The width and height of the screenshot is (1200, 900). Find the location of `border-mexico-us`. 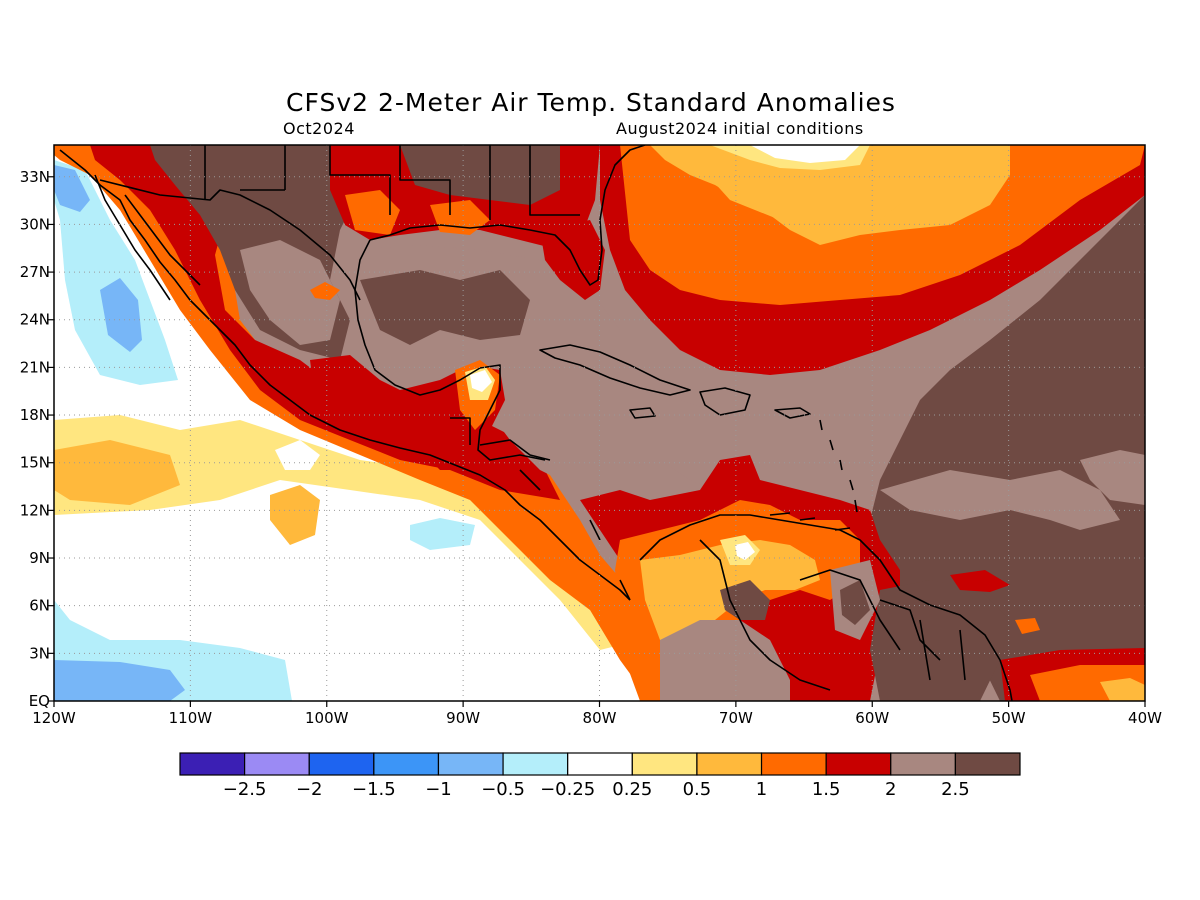

border-mexico-us is located at coordinates (230, 240).